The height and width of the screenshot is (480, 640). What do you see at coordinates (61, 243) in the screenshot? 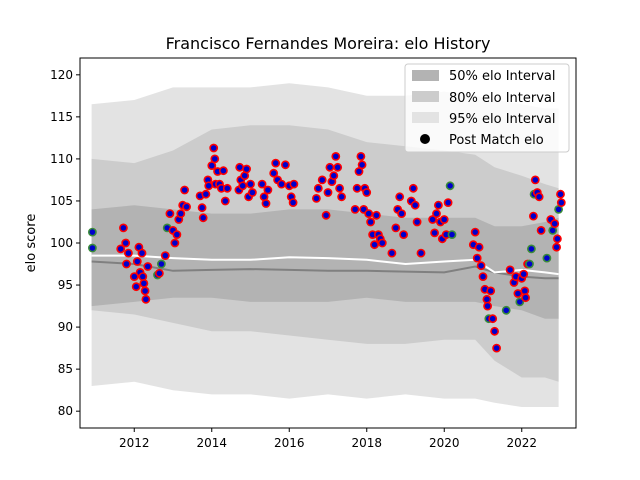
I see `y-tick-label: 100` at bounding box center [61, 243].